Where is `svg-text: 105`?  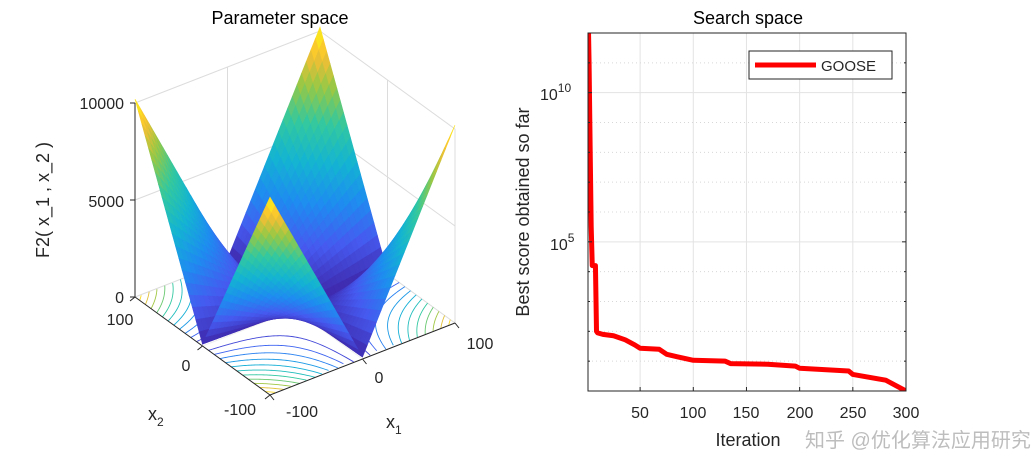 svg-text: 105 is located at coordinates (562, 242).